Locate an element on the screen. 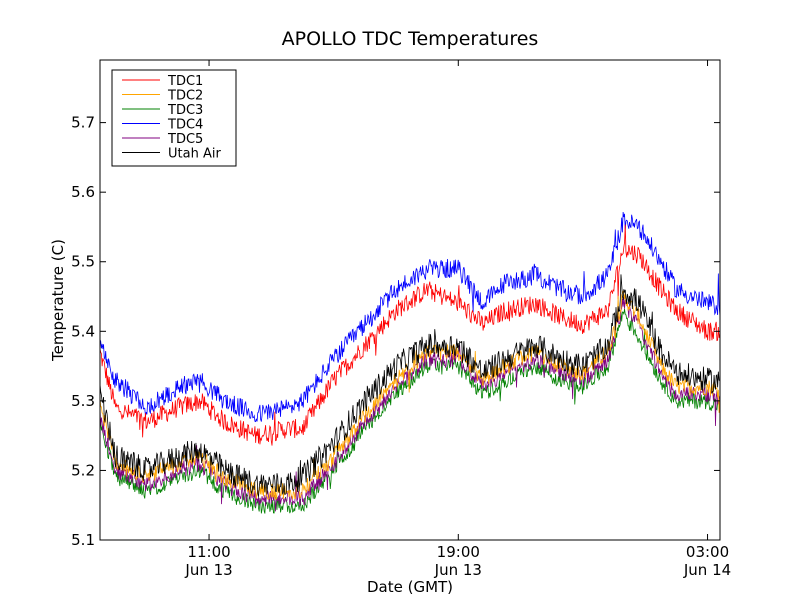 This screenshot has height=600, width=800. y-tick-label: 5.3 is located at coordinates (83, 401).